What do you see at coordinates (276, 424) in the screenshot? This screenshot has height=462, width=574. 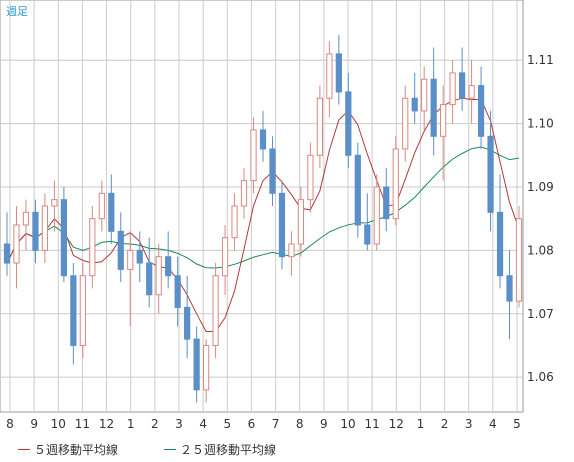 I see `x-tick-label: 7` at bounding box center [276, 424].